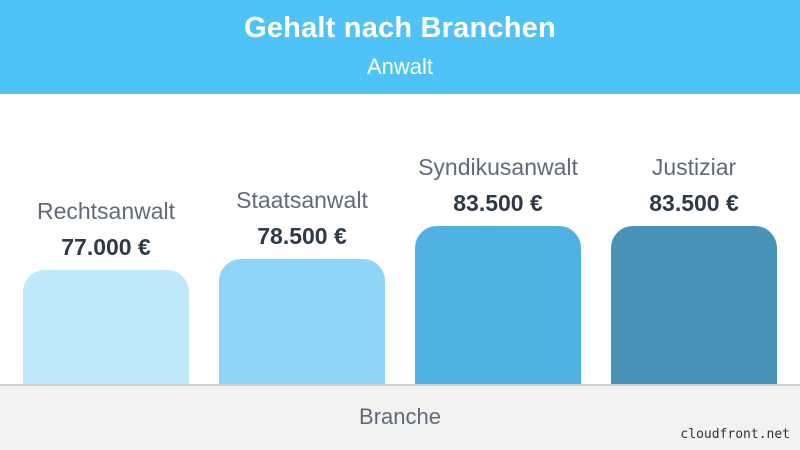  Describe the element at coordinates (106, 210) in the screenshot. I see `category-label: Rechtsanwalt` at that location.